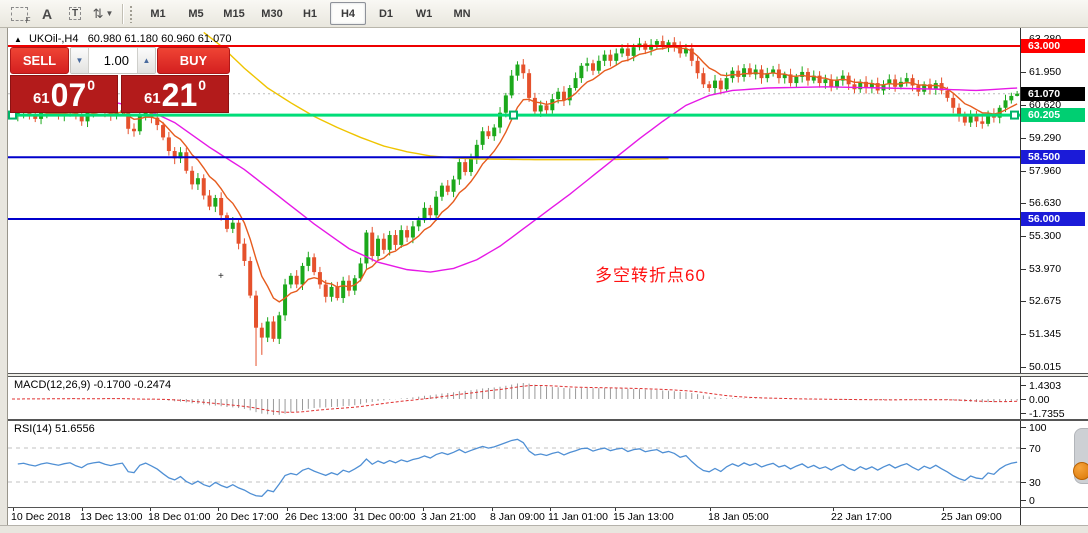  I want to click on macd-signal-line, so click(514, 398).